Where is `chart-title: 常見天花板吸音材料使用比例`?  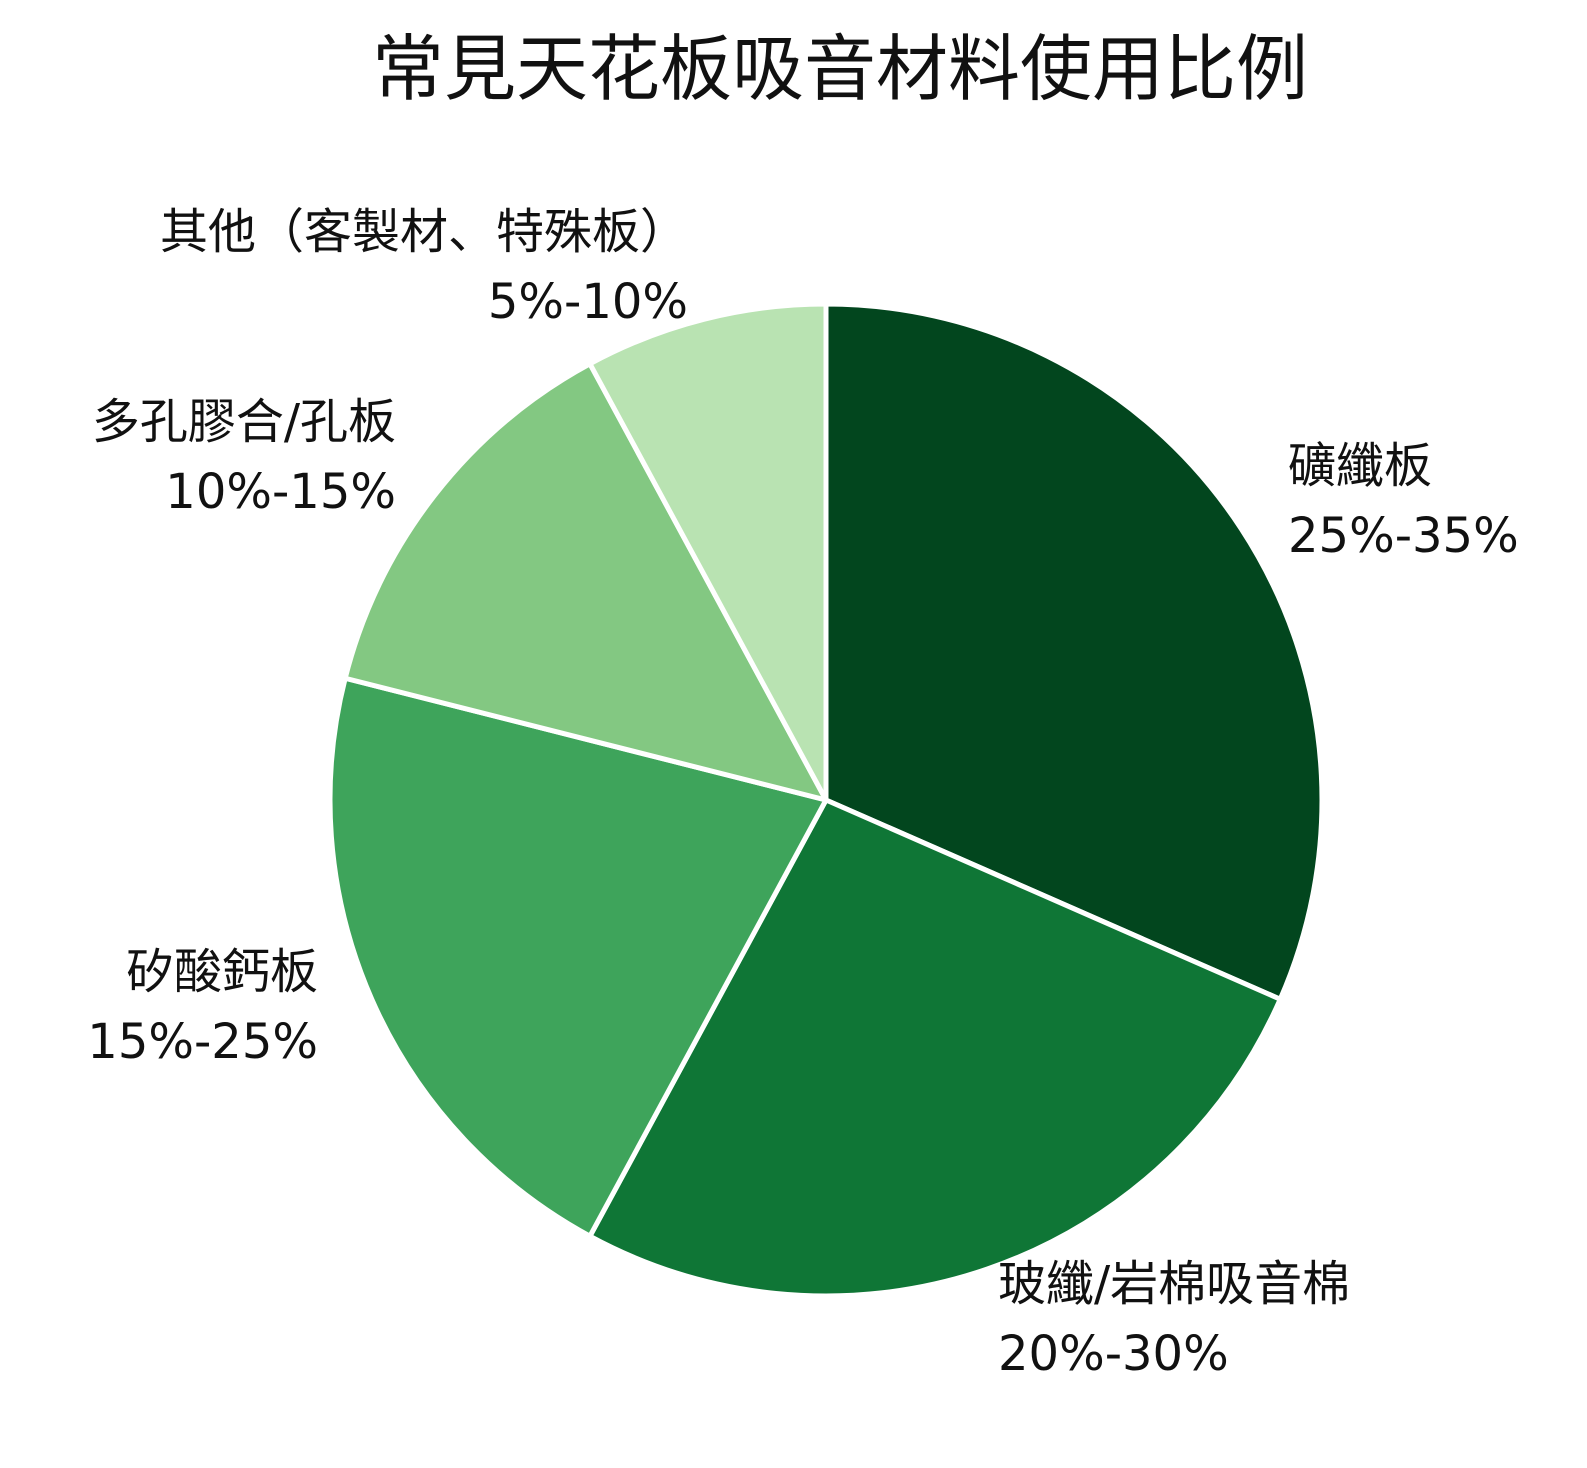 chart-title: 常見天花板吸音材料使用比例 is located at coordinates (840, 69).